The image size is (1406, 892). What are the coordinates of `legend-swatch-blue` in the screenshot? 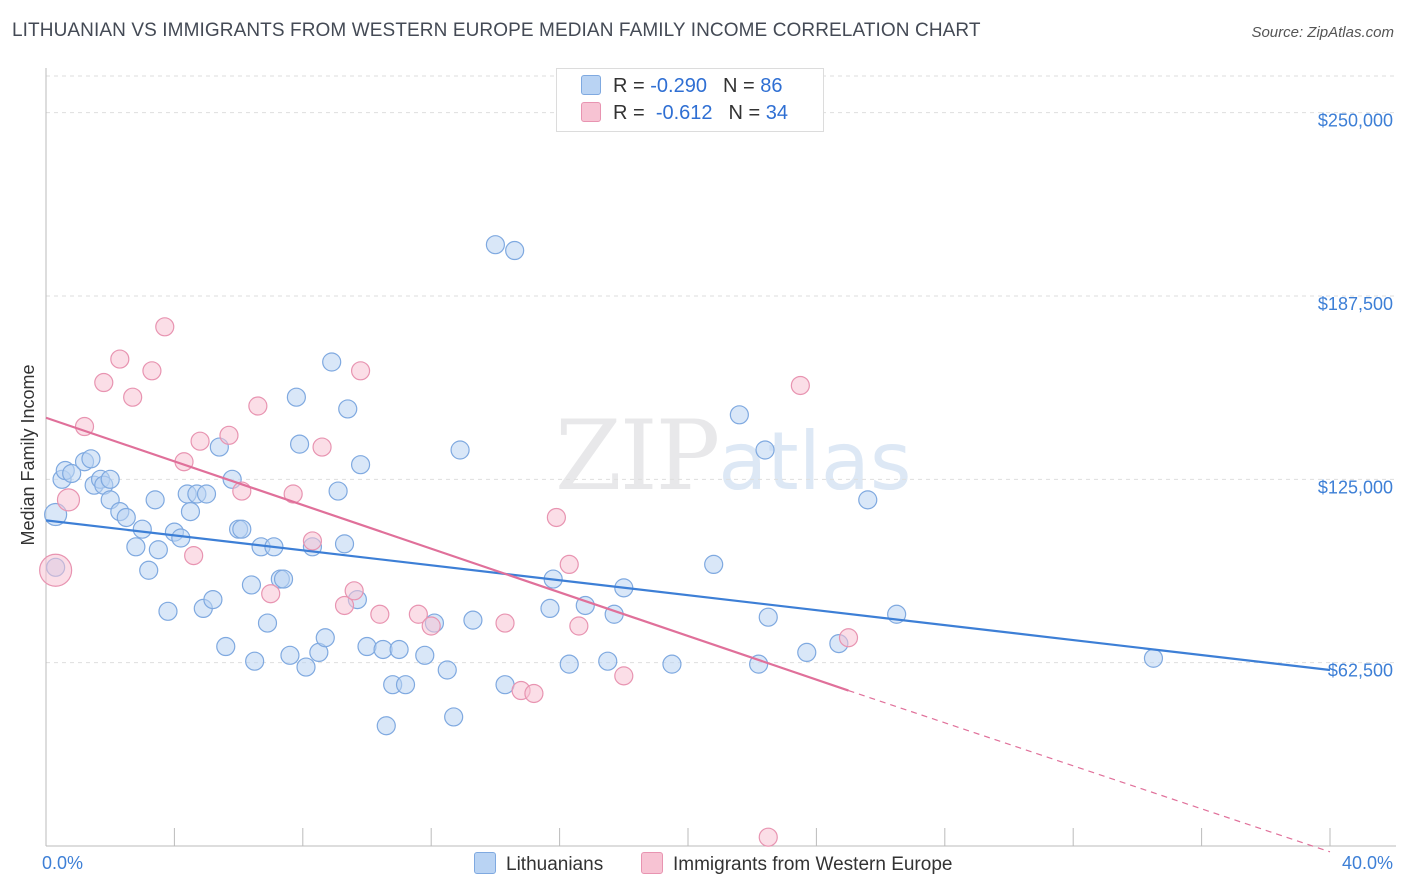 It's located at (591, 85).